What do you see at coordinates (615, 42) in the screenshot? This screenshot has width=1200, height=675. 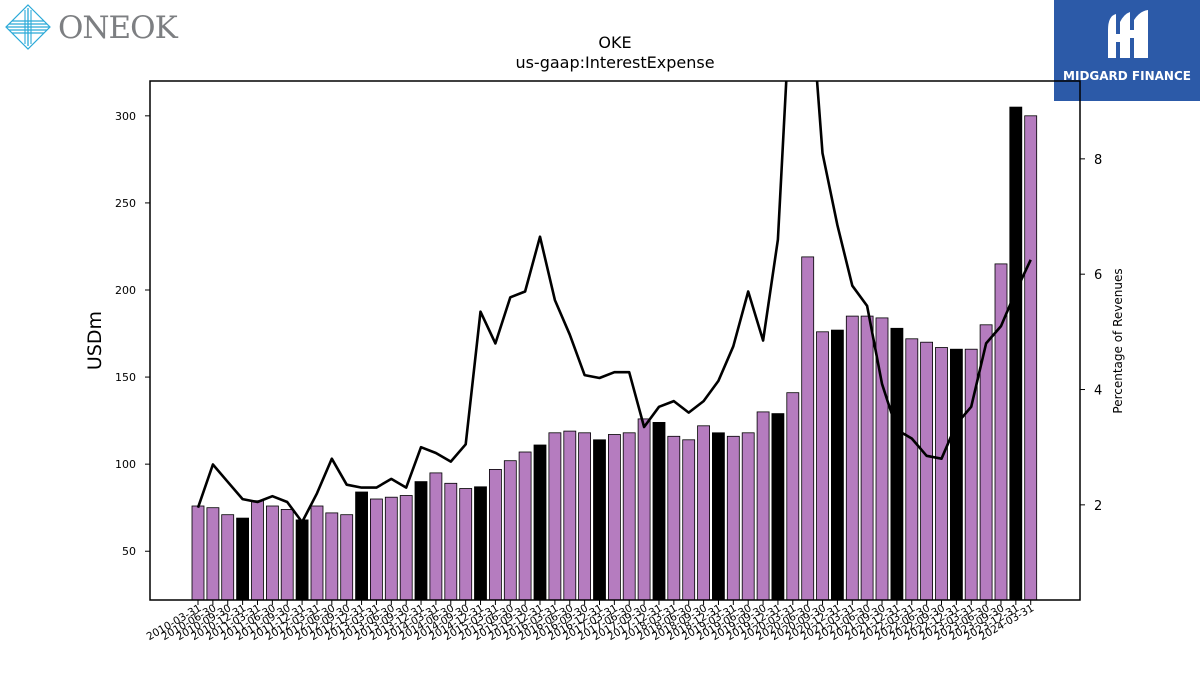 I see `chart-title: OKE` at bounding box center [615, 42].